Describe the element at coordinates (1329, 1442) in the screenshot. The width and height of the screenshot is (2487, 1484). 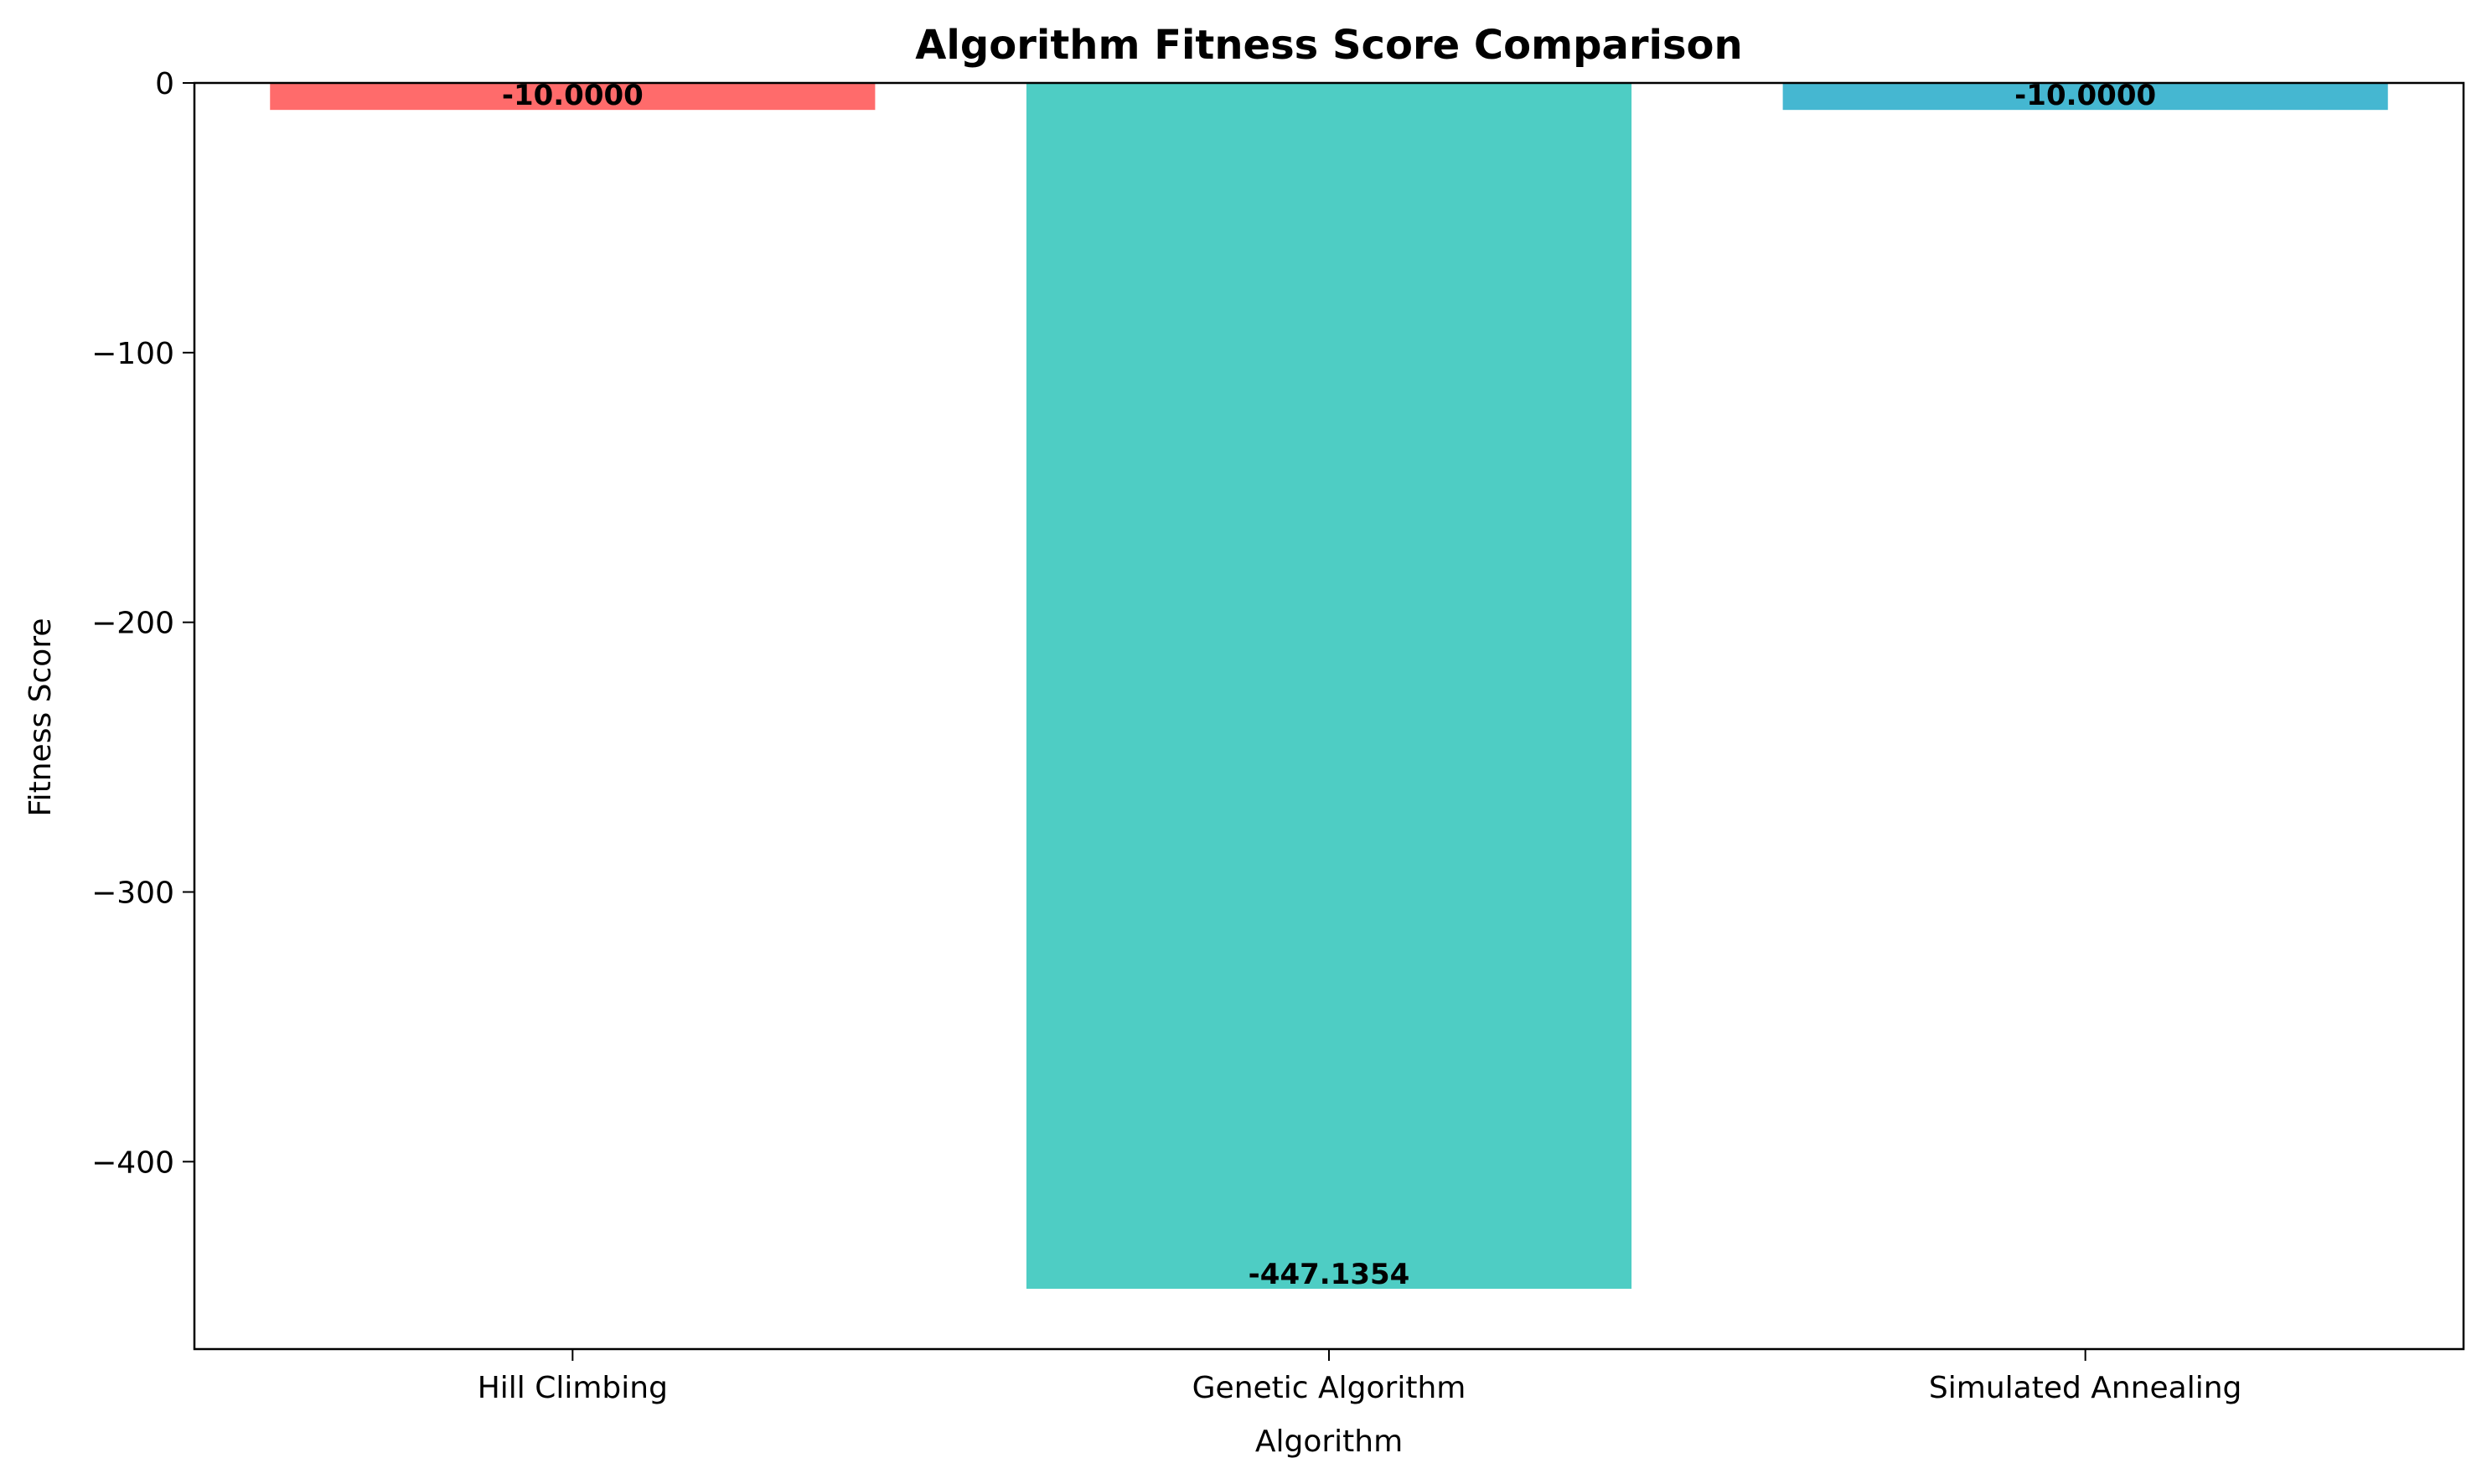
I see `x-axis-label: Algorithm` at that location.